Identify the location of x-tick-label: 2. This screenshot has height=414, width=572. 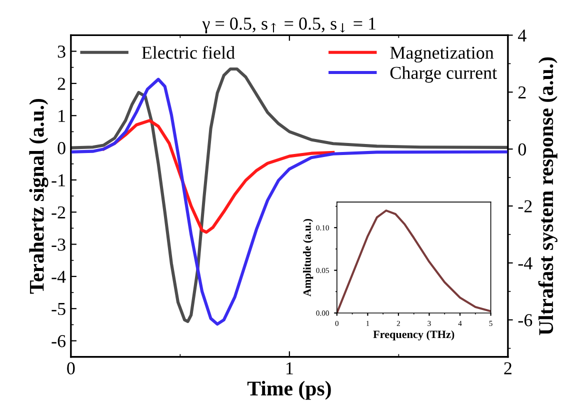
(508, 368).